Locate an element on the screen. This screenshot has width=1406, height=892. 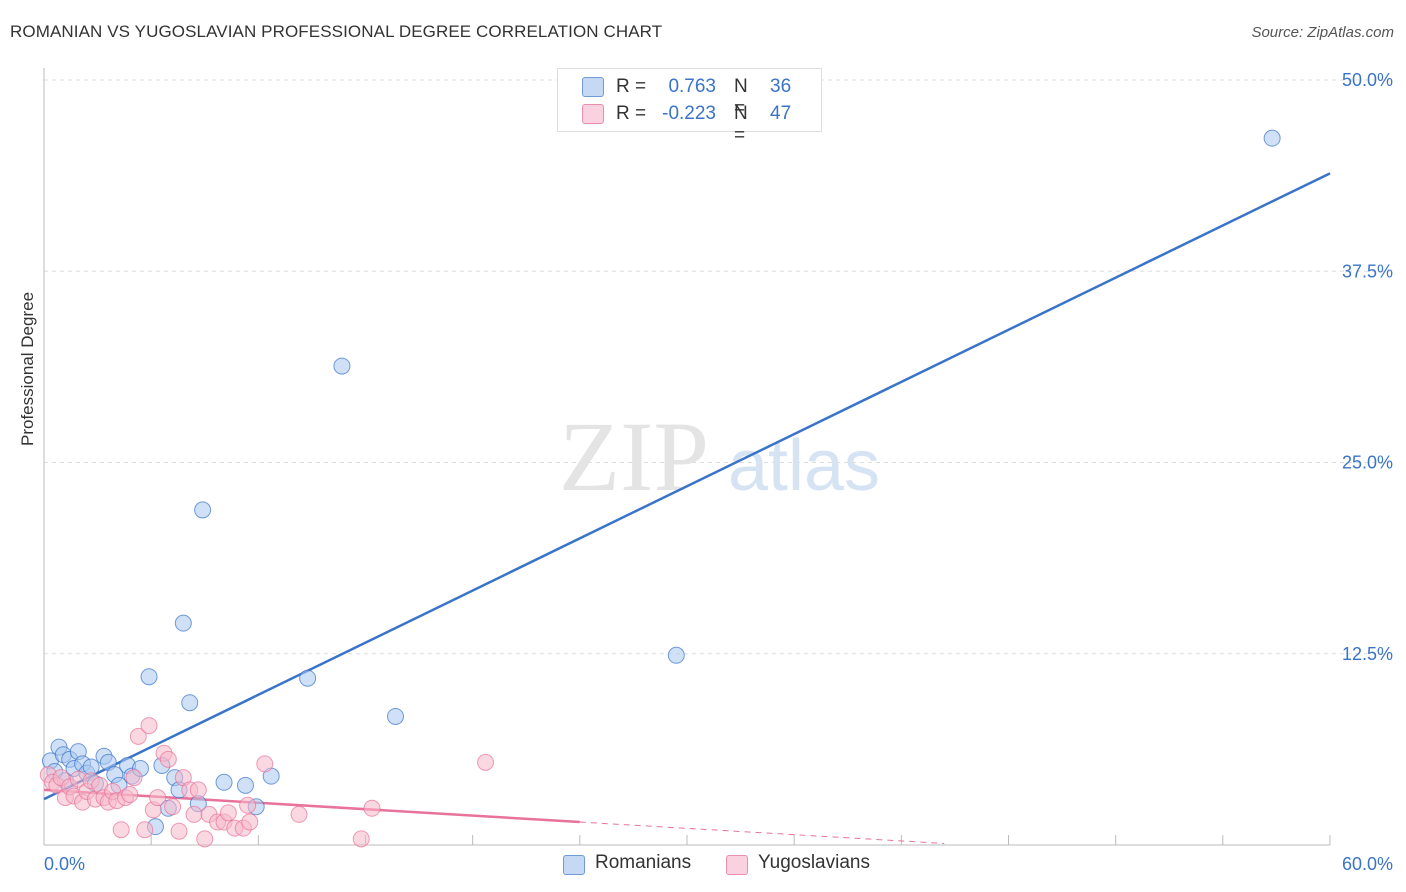
bottom-legend-swatch-romanians is located at coordinates (574, 865).